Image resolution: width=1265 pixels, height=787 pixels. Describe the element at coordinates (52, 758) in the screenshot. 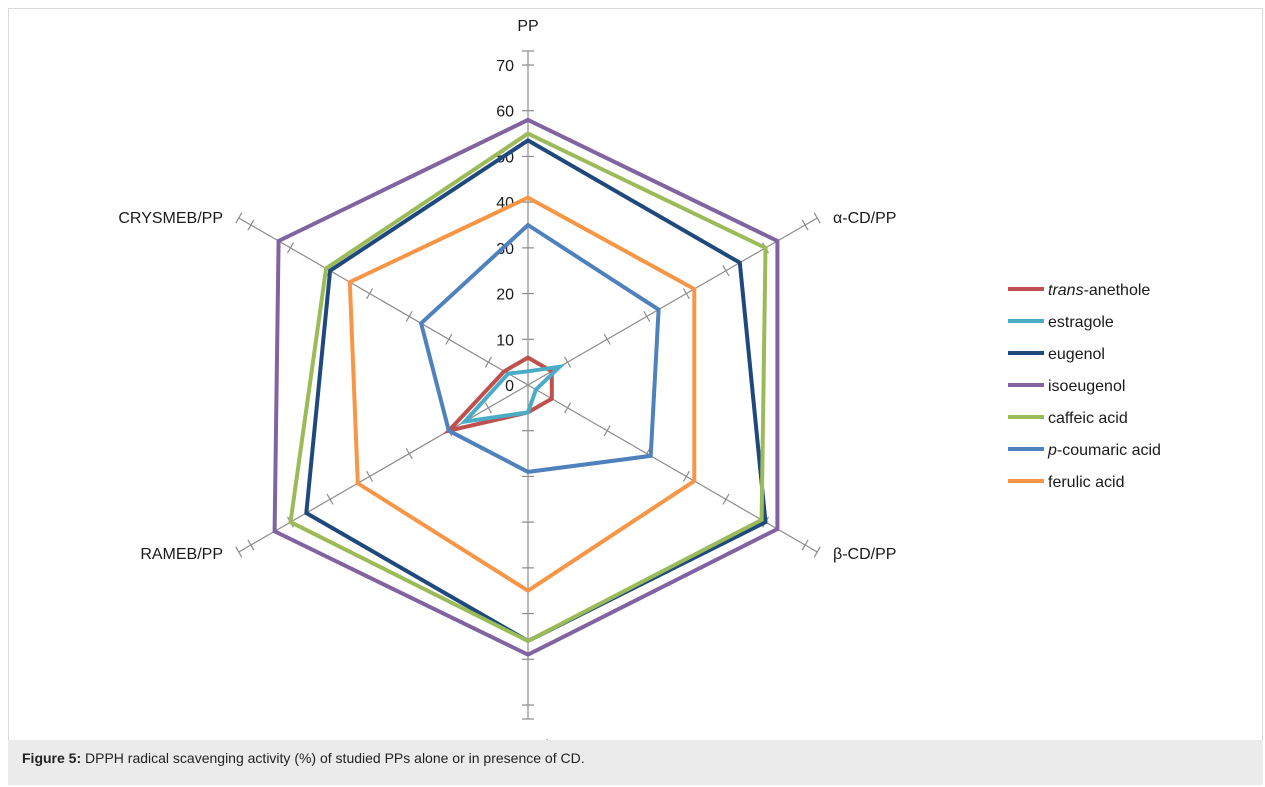

I see `caption-label: Figure 5:` at that location.